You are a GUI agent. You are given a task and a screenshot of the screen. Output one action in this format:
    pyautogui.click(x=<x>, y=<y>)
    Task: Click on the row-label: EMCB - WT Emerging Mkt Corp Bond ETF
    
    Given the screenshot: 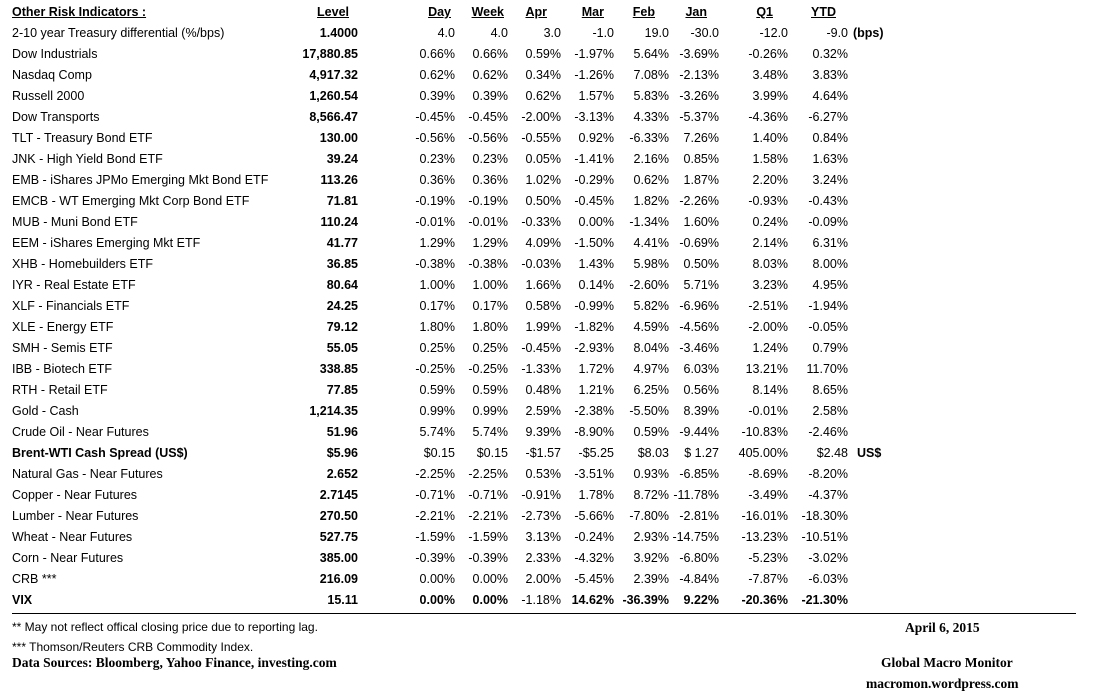 What is the action you would take?
    pyautogui.click(x=131, y=201)
    